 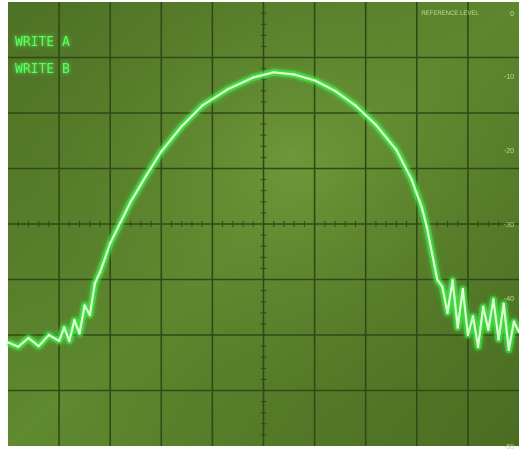 What do you see at coordinates (450, 14) in the screenshot?
I see `reference-level-label: REFERENCE LEVEL` at bounding box center [450, 14].